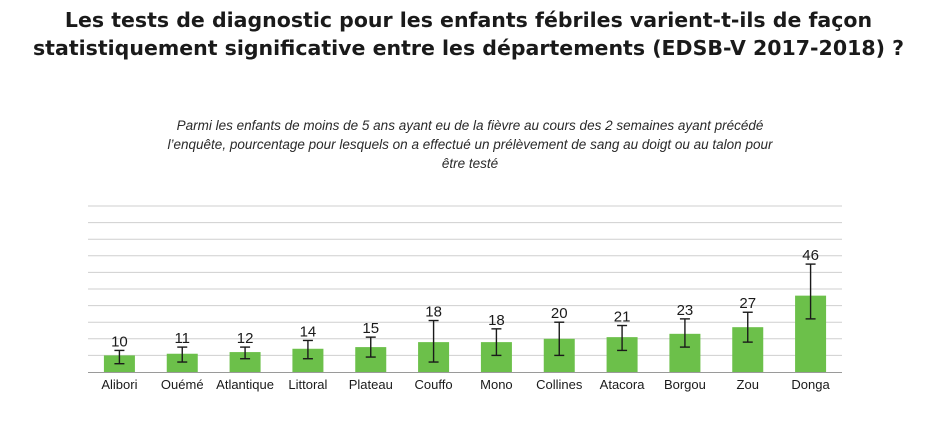  Describe the element at coordinates (685, 310) in the screenshot. I see `value-label: 23` at that location.